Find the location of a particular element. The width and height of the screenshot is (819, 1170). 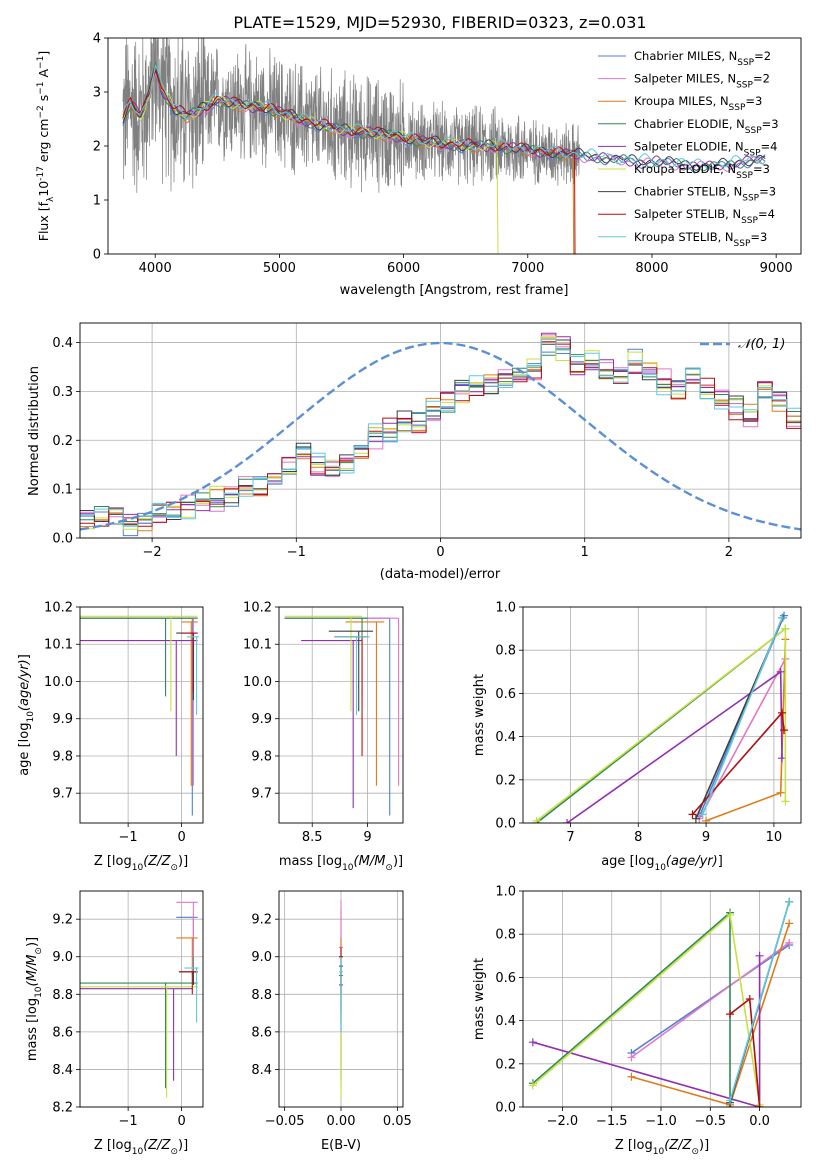

legend-entry: Chabrier ELODIE, NSSP=3 is located at coordinates (706, 126).